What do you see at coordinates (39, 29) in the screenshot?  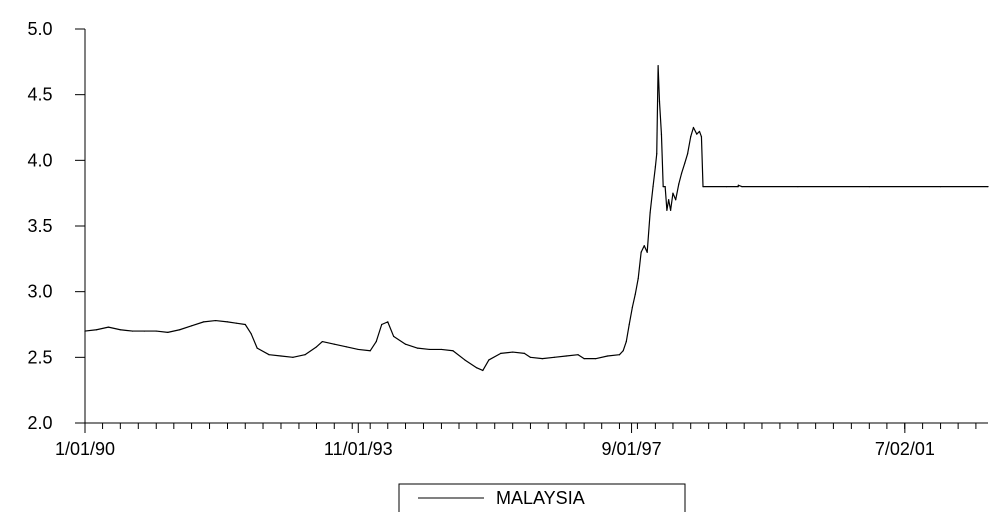 I see `y-tick-label: 5.0` at bounding box center [39, 29].